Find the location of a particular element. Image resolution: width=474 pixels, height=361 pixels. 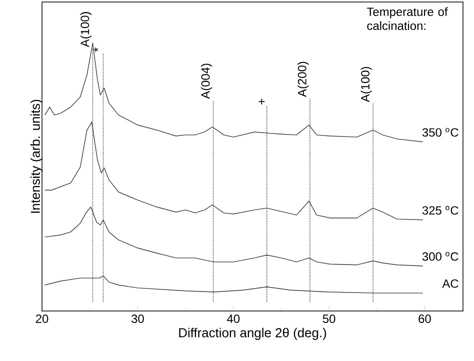

x-tick-label: 30 is located at coordinates (137, 318).